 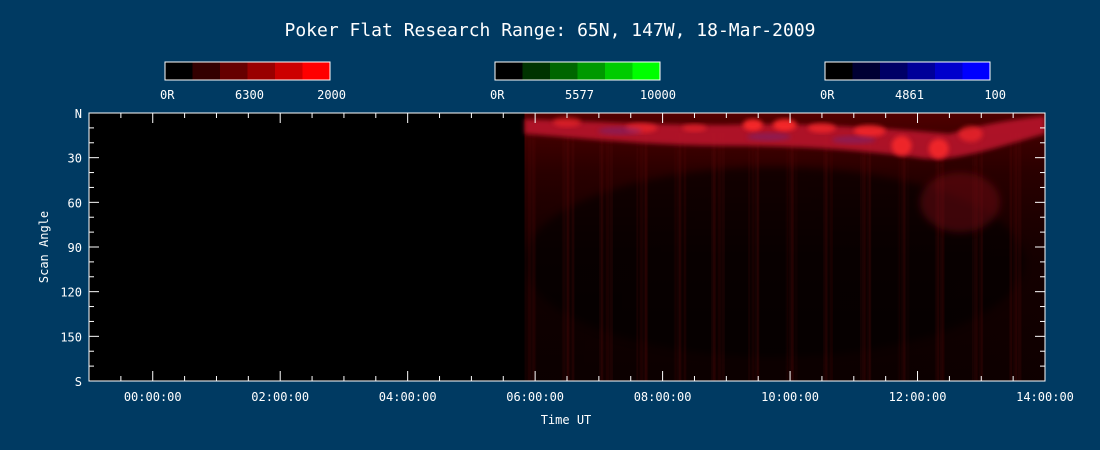 What do you see at coordinates (78, 382) in the screenshot?
I see `y-tick-label: S` at bounding box center [78, 382].